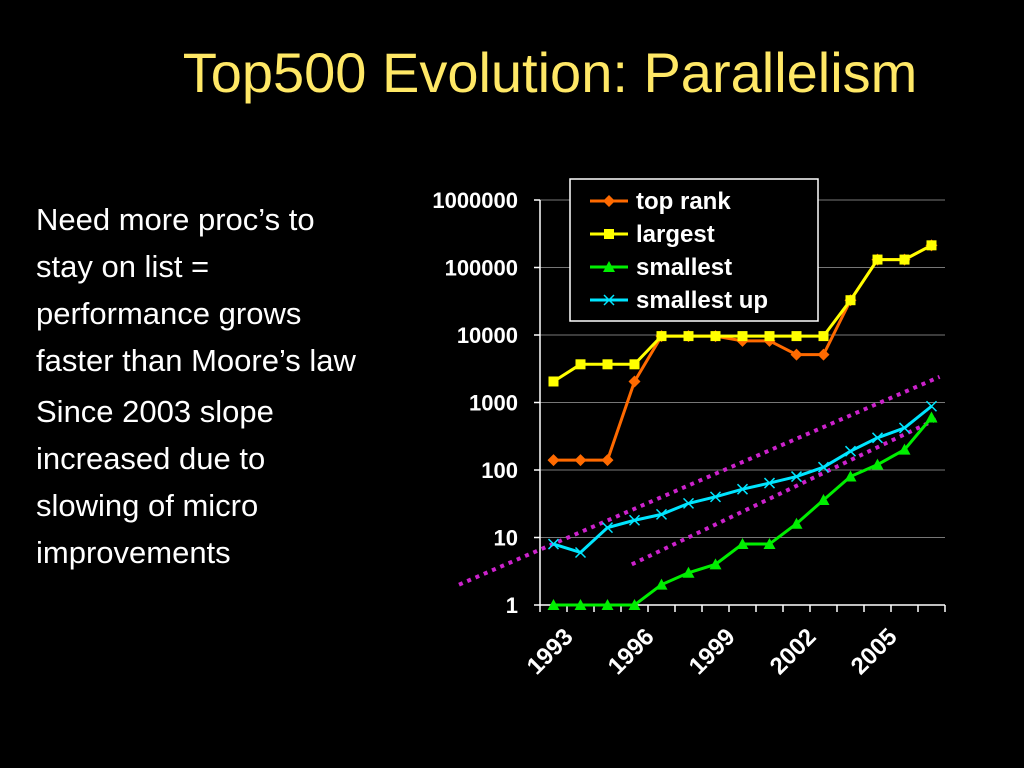 The height and width of the screenshot is (768, 1024). What do you see at coordinates (793, 651) in the screenshot?
I see `x-tick-label: 2002` at bounding box center [793, 651].